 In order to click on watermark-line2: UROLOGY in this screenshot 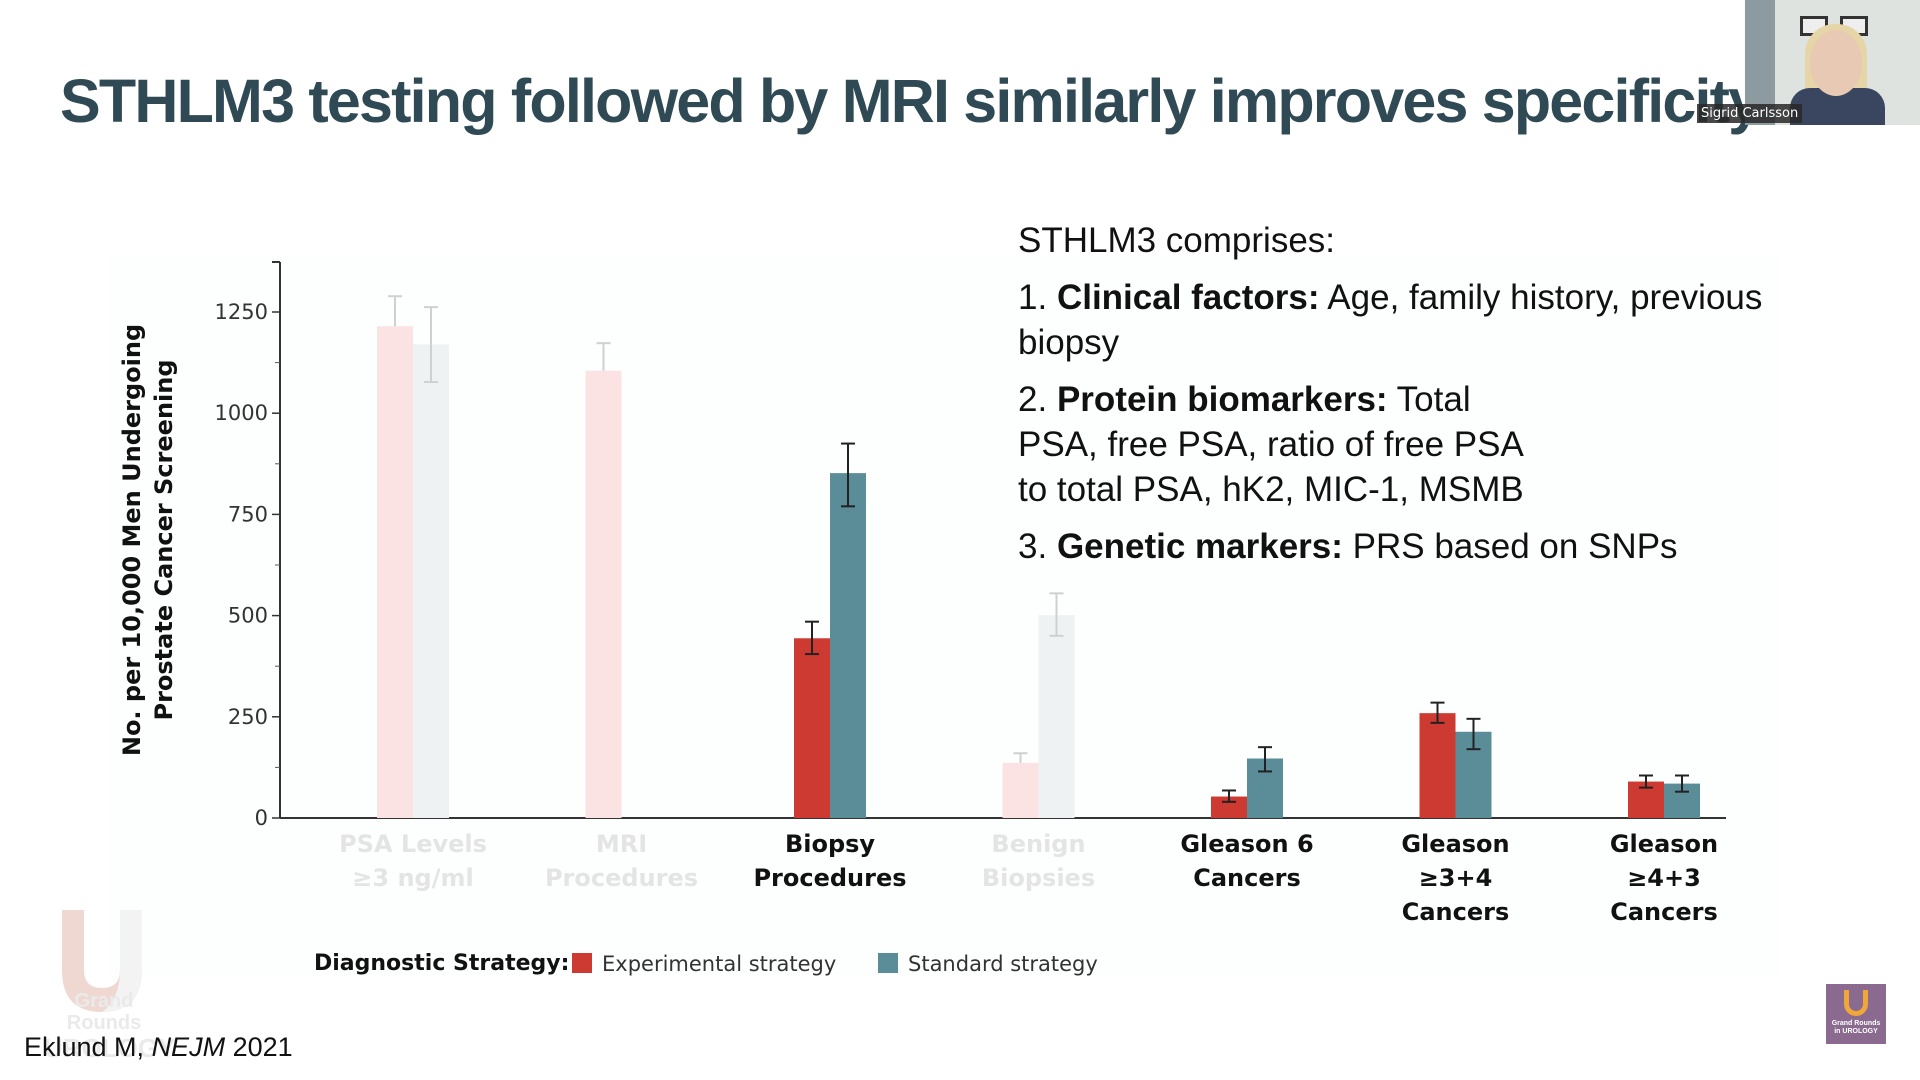, I will do `click(110, 1048)`.